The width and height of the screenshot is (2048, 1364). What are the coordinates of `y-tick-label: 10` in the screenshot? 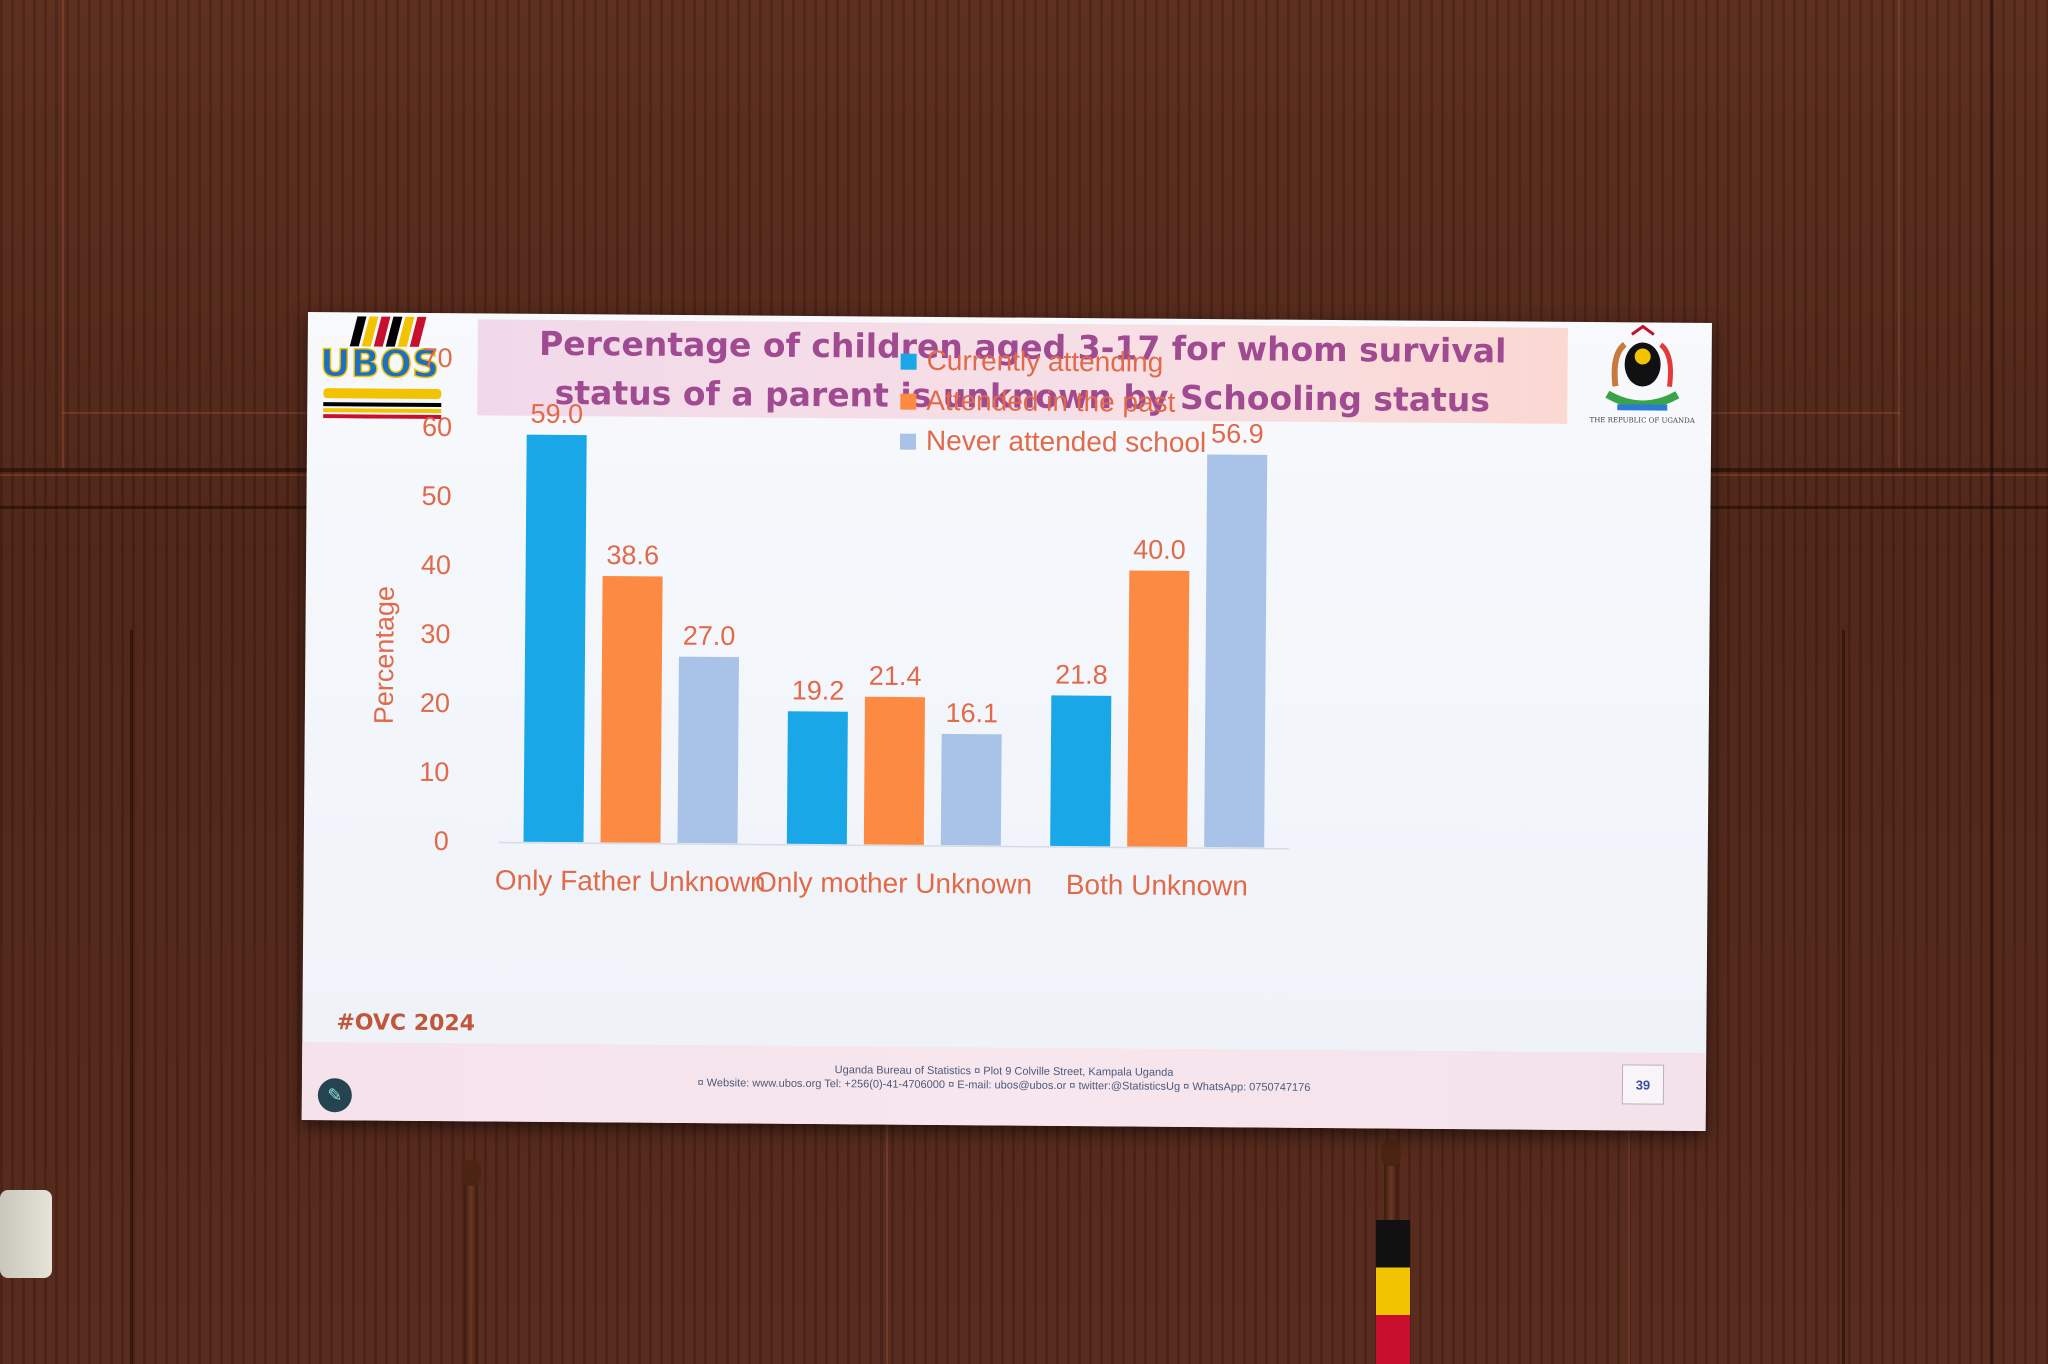 It's located at (434, 772).